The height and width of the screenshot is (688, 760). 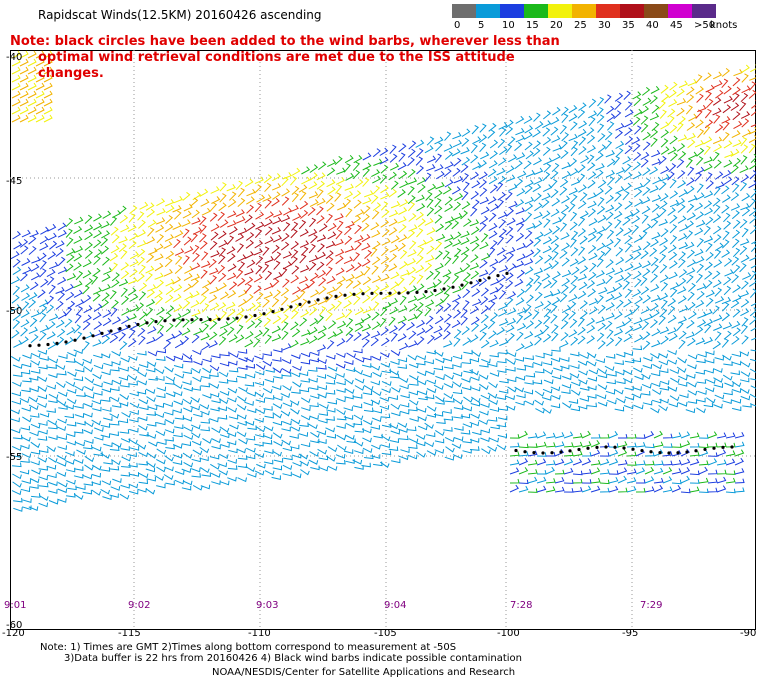 What do you see at coordinates (14, 57) in the screenshot?
I see `latitude-label: -40` at bounding box center [14, 57].